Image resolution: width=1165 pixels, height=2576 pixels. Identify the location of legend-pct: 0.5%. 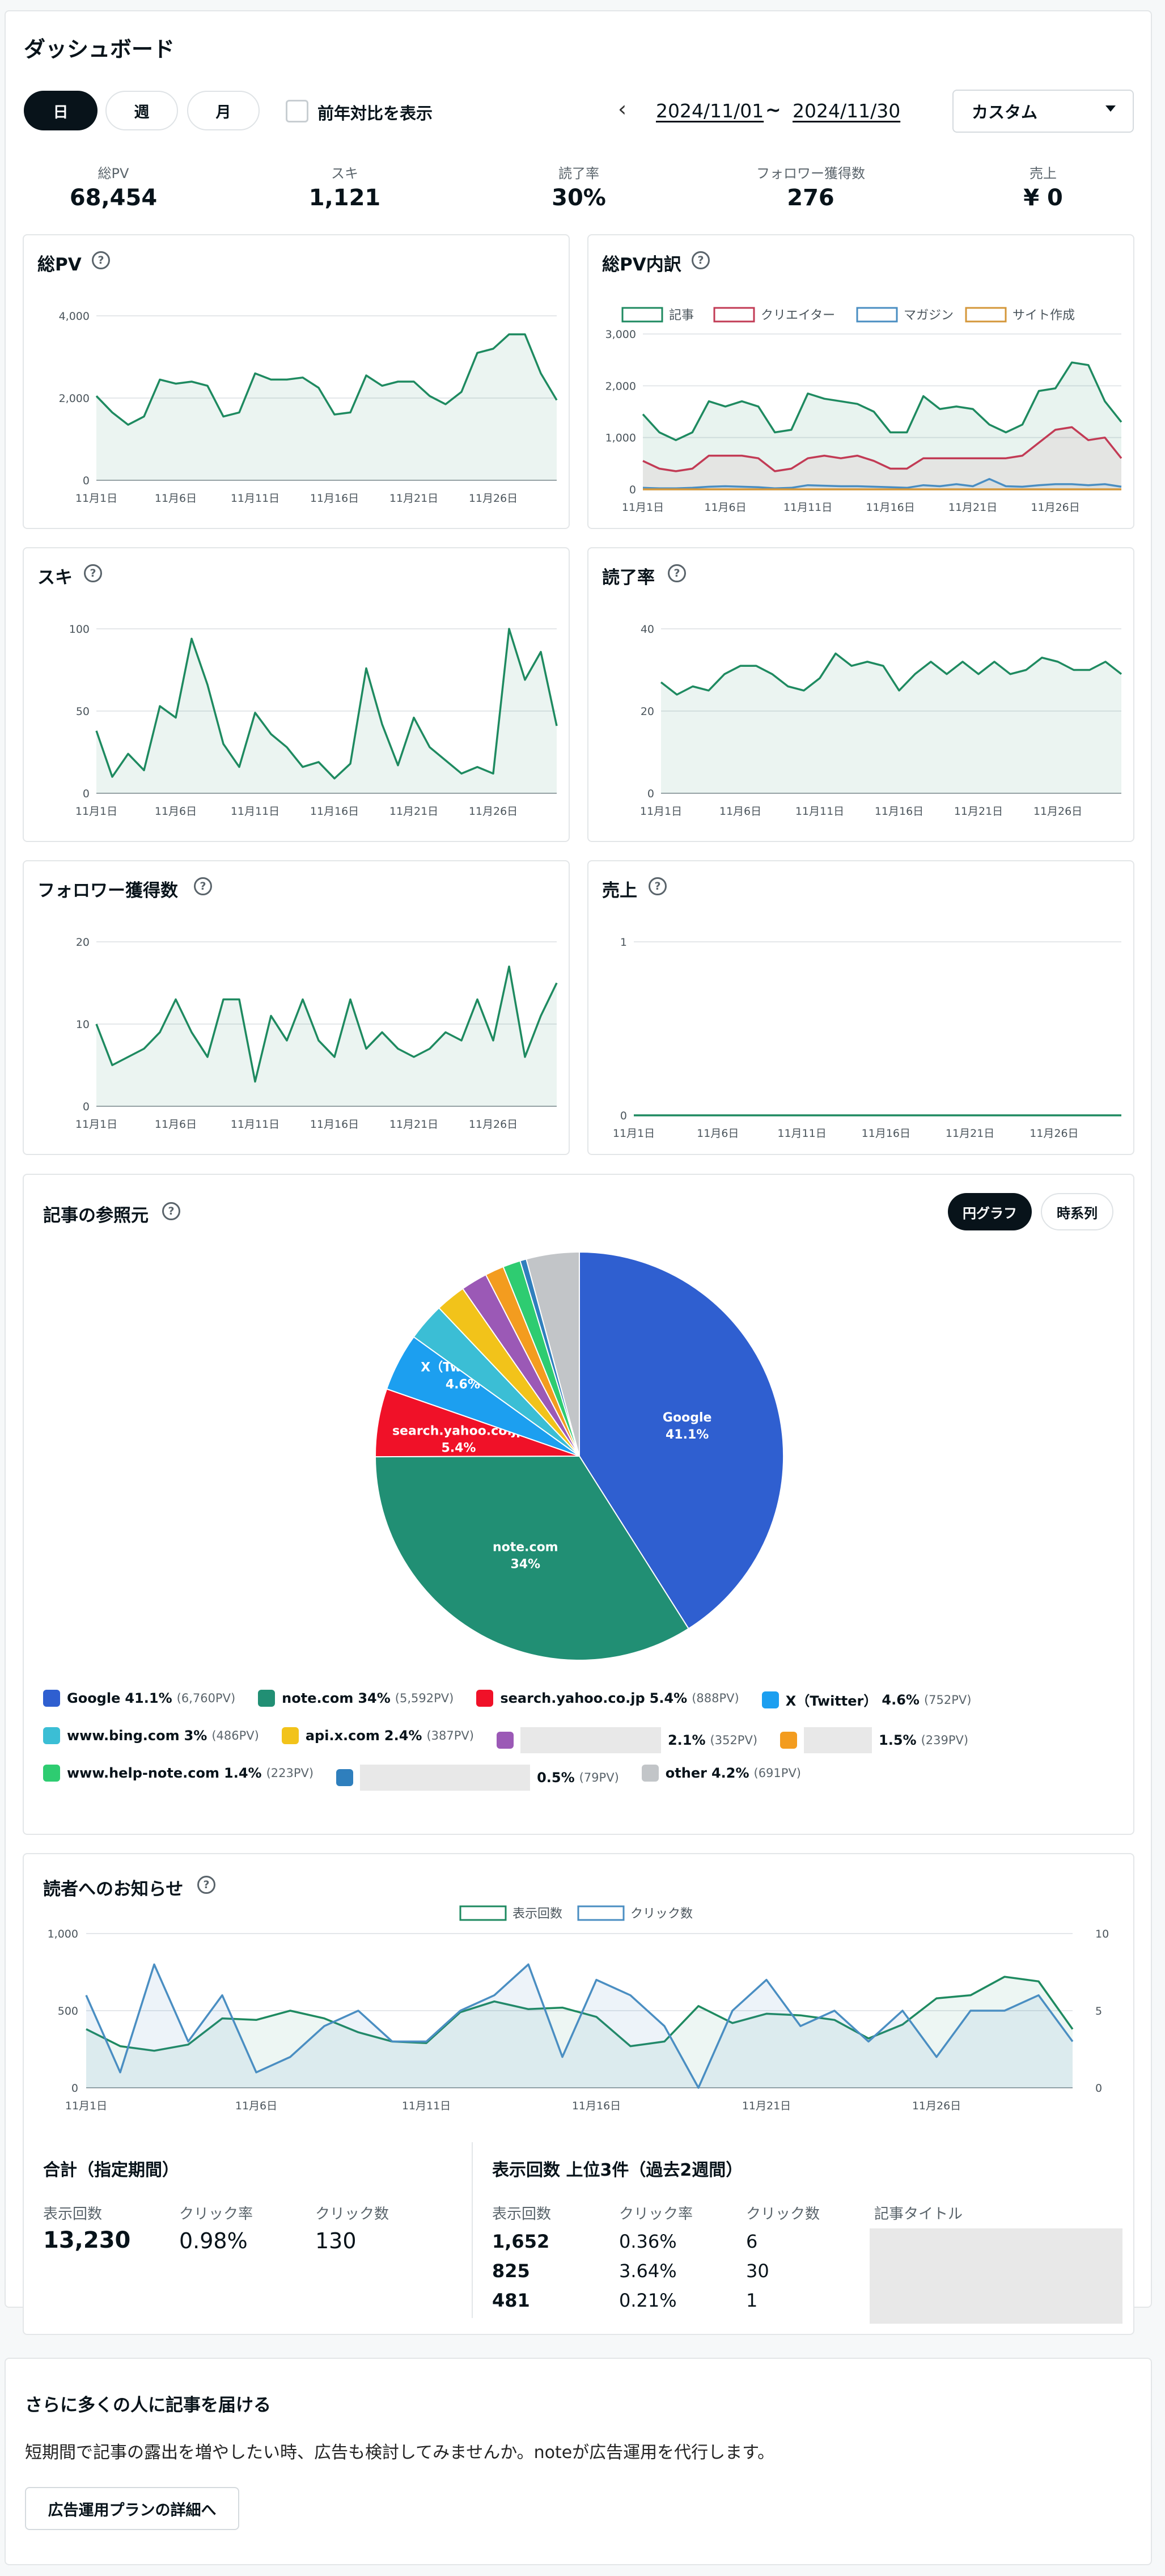
(556, 1778).